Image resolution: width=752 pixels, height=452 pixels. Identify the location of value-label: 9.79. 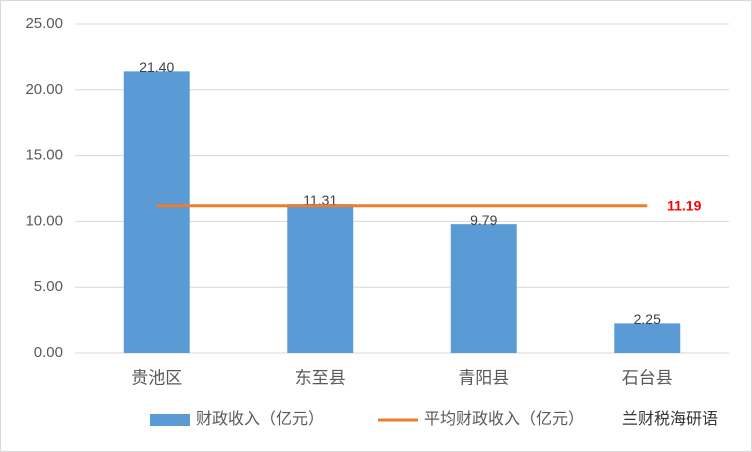
(483, 220).